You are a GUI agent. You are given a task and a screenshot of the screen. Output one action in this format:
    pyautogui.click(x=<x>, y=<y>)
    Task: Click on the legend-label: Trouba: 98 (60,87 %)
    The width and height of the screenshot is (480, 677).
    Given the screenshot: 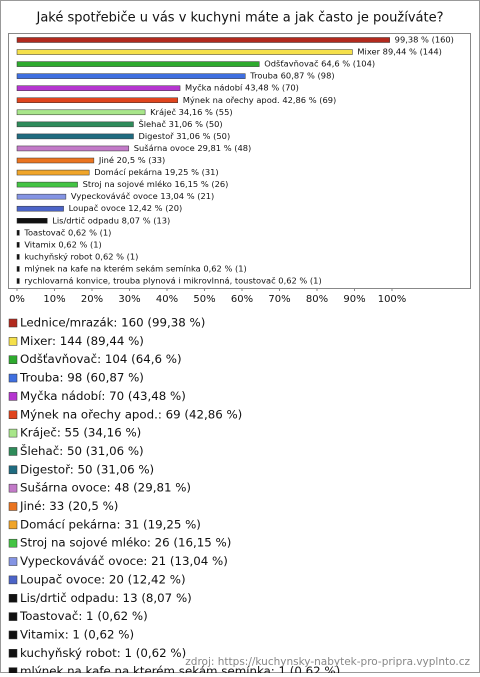 What is the action you would take?
    pyautogui.click(x=81, y=378)
    